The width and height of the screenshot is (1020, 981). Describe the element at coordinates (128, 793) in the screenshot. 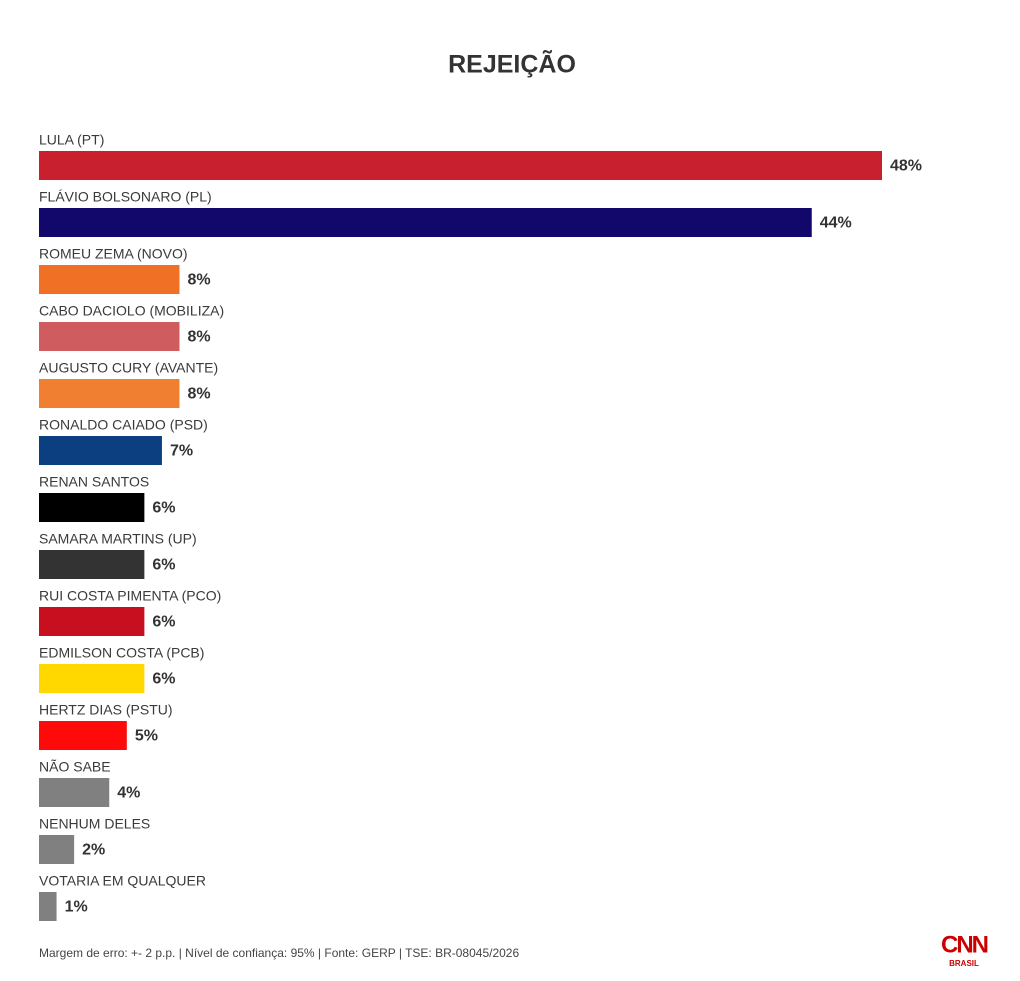

I see `value-label: 4%` at that location.